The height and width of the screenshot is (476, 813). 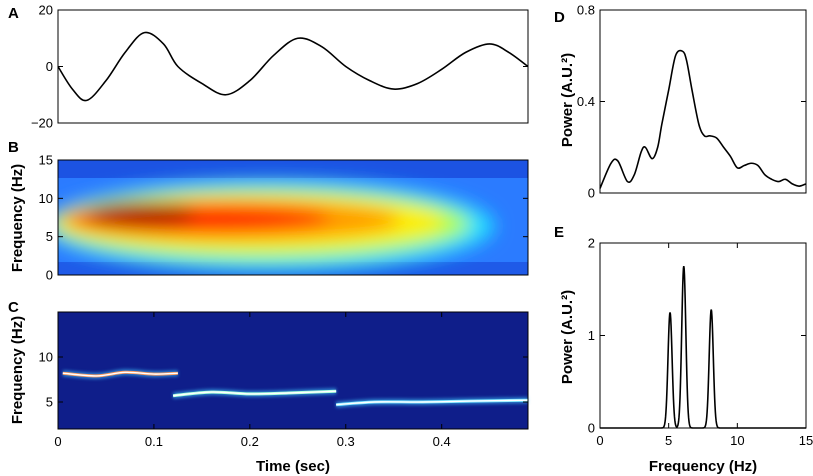 What do you see at coordinates (567, 100) in the screenshot?
I see `panel-d-ylabel: Power (A.U.²)` at bounding box center [567, 100].